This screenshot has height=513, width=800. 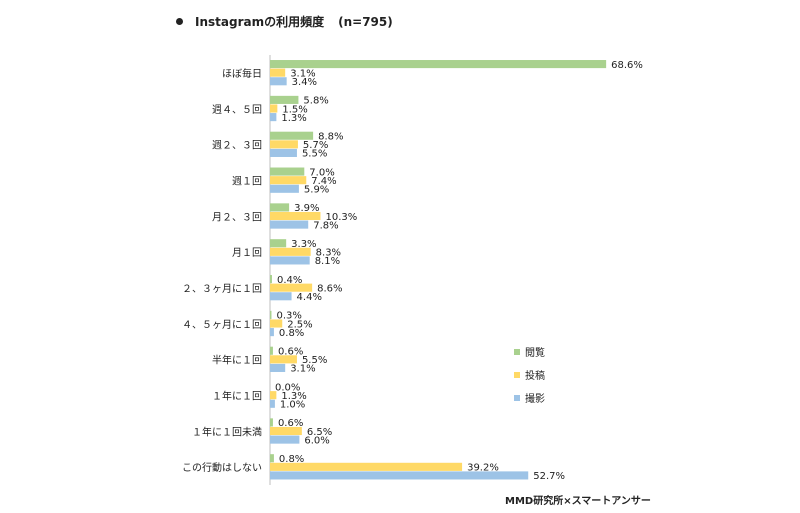 I want to click on data-label: 8.6%, so click(x=329, y=288).